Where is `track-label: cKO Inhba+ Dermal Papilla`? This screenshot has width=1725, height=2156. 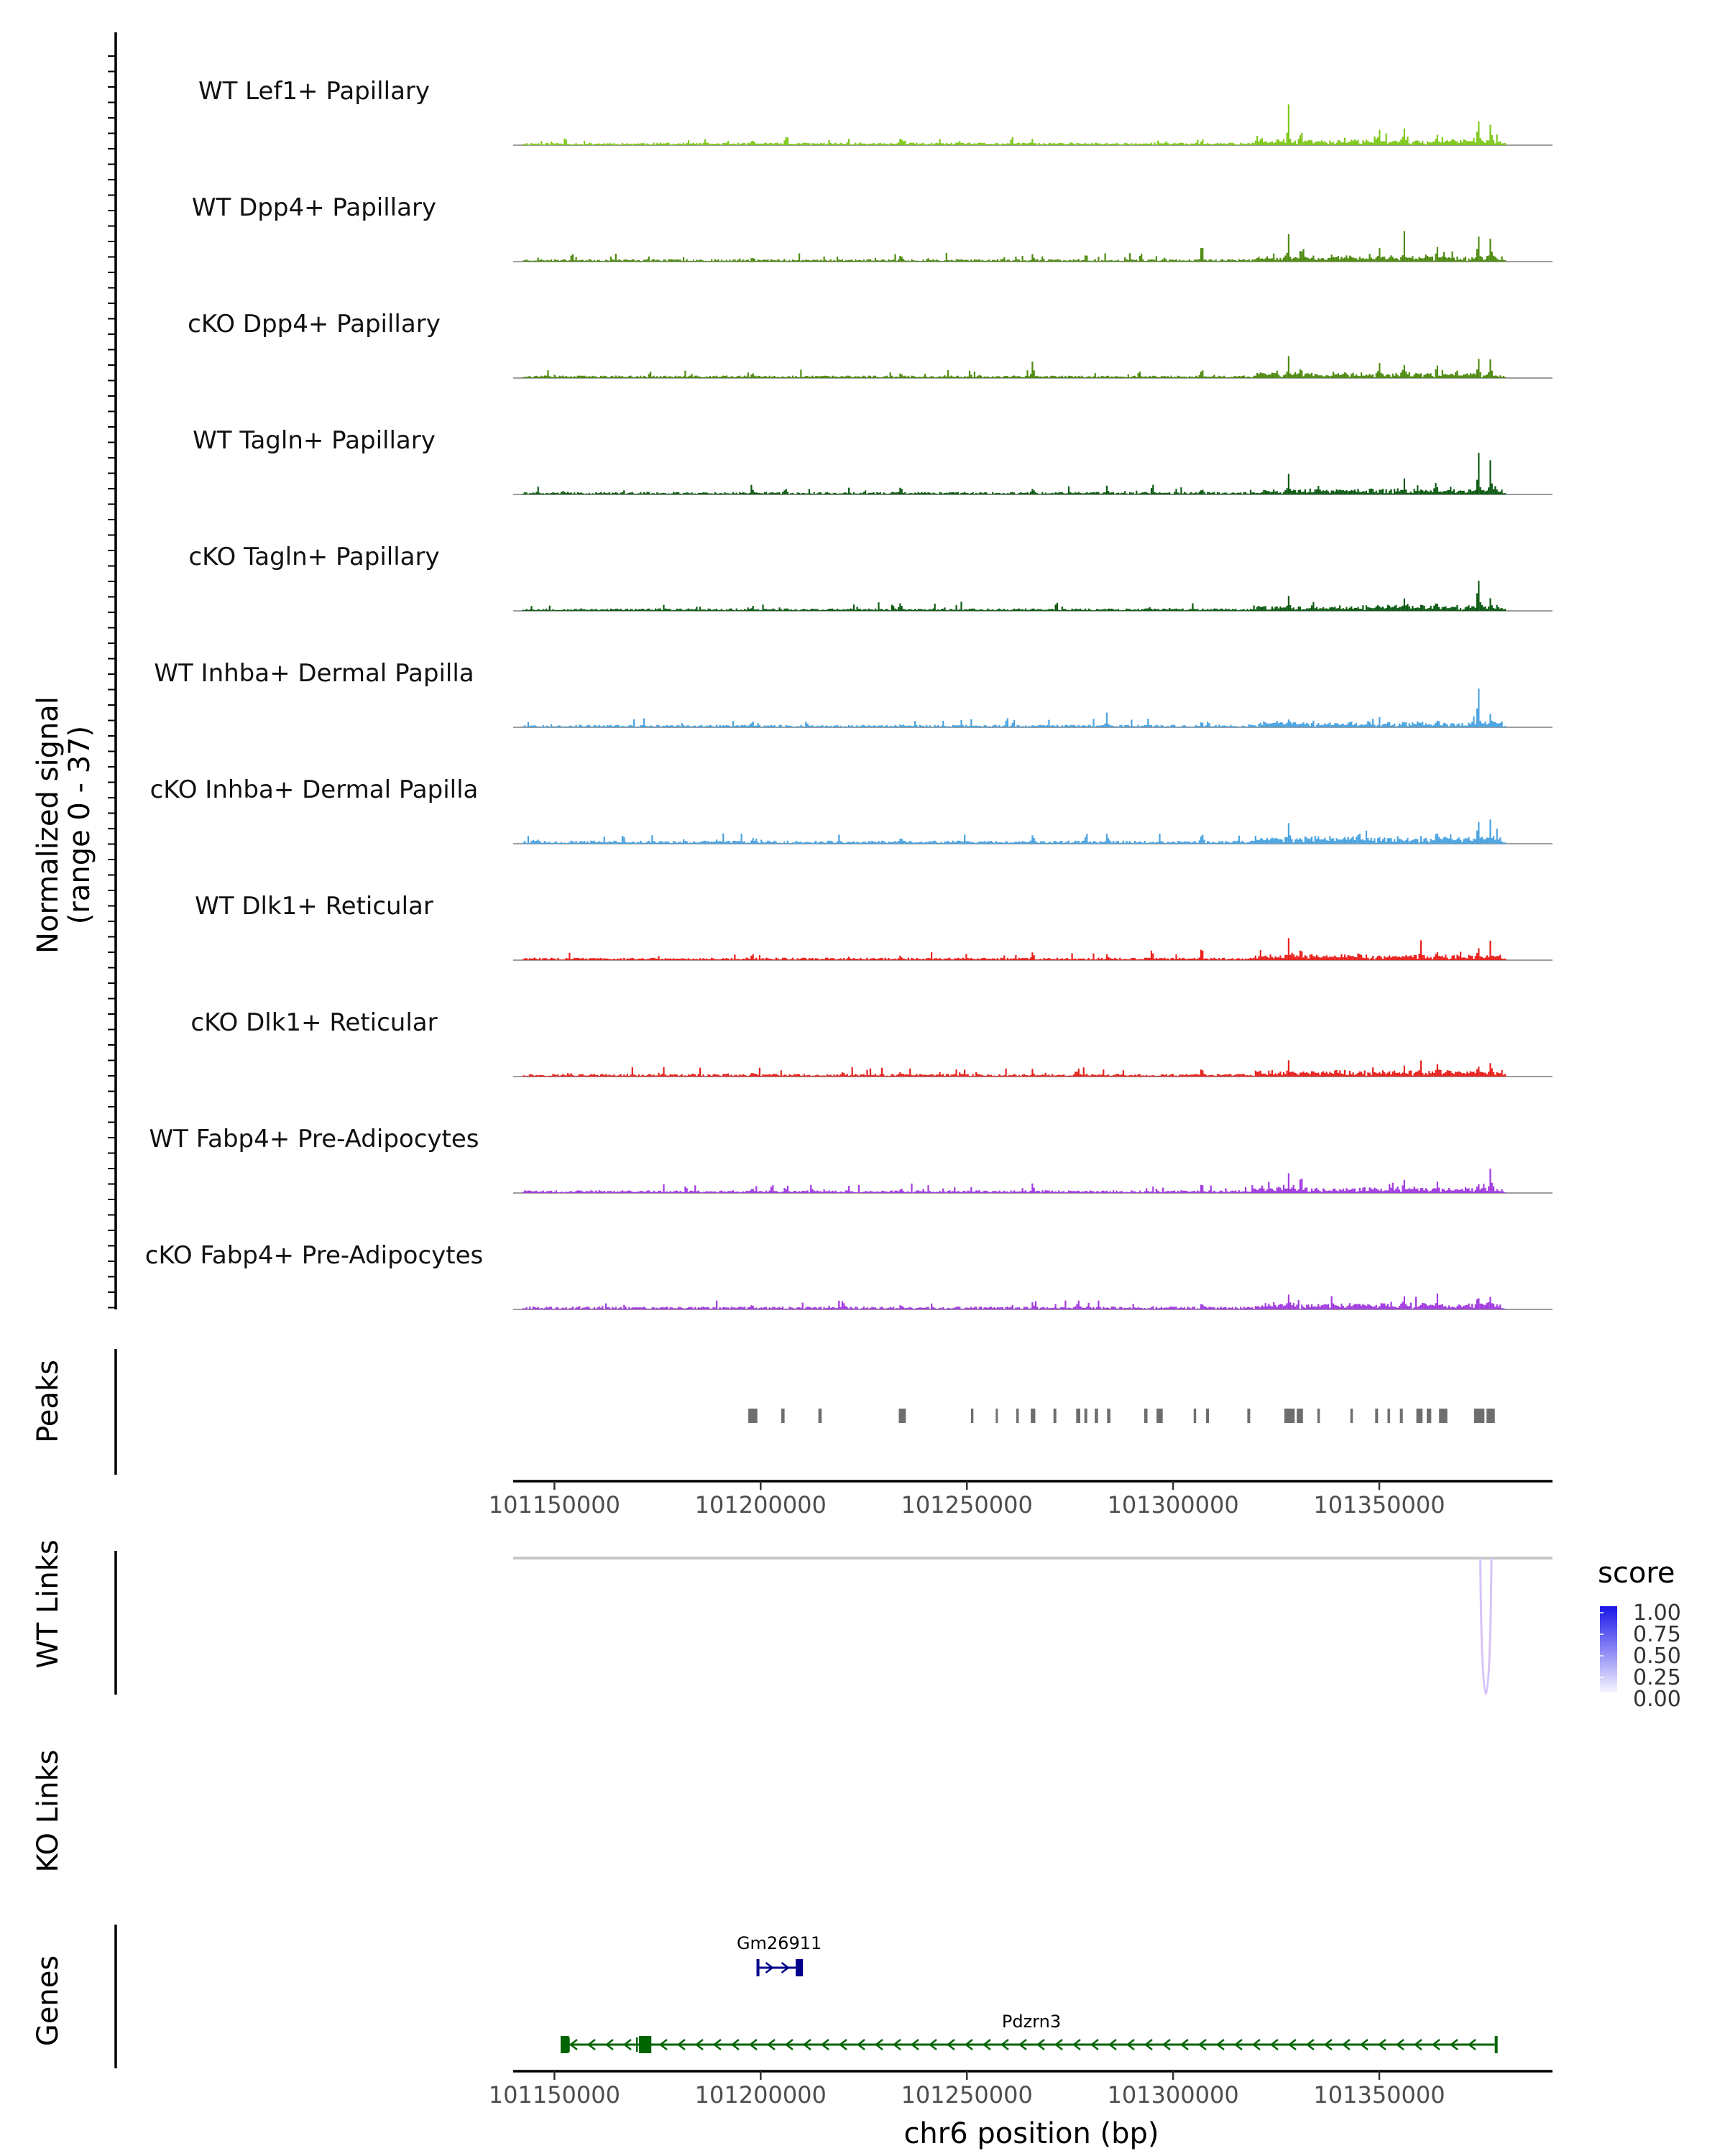 track-label: cKO Inhba+ Dermal Papilla is located at coordinates (314, 789).